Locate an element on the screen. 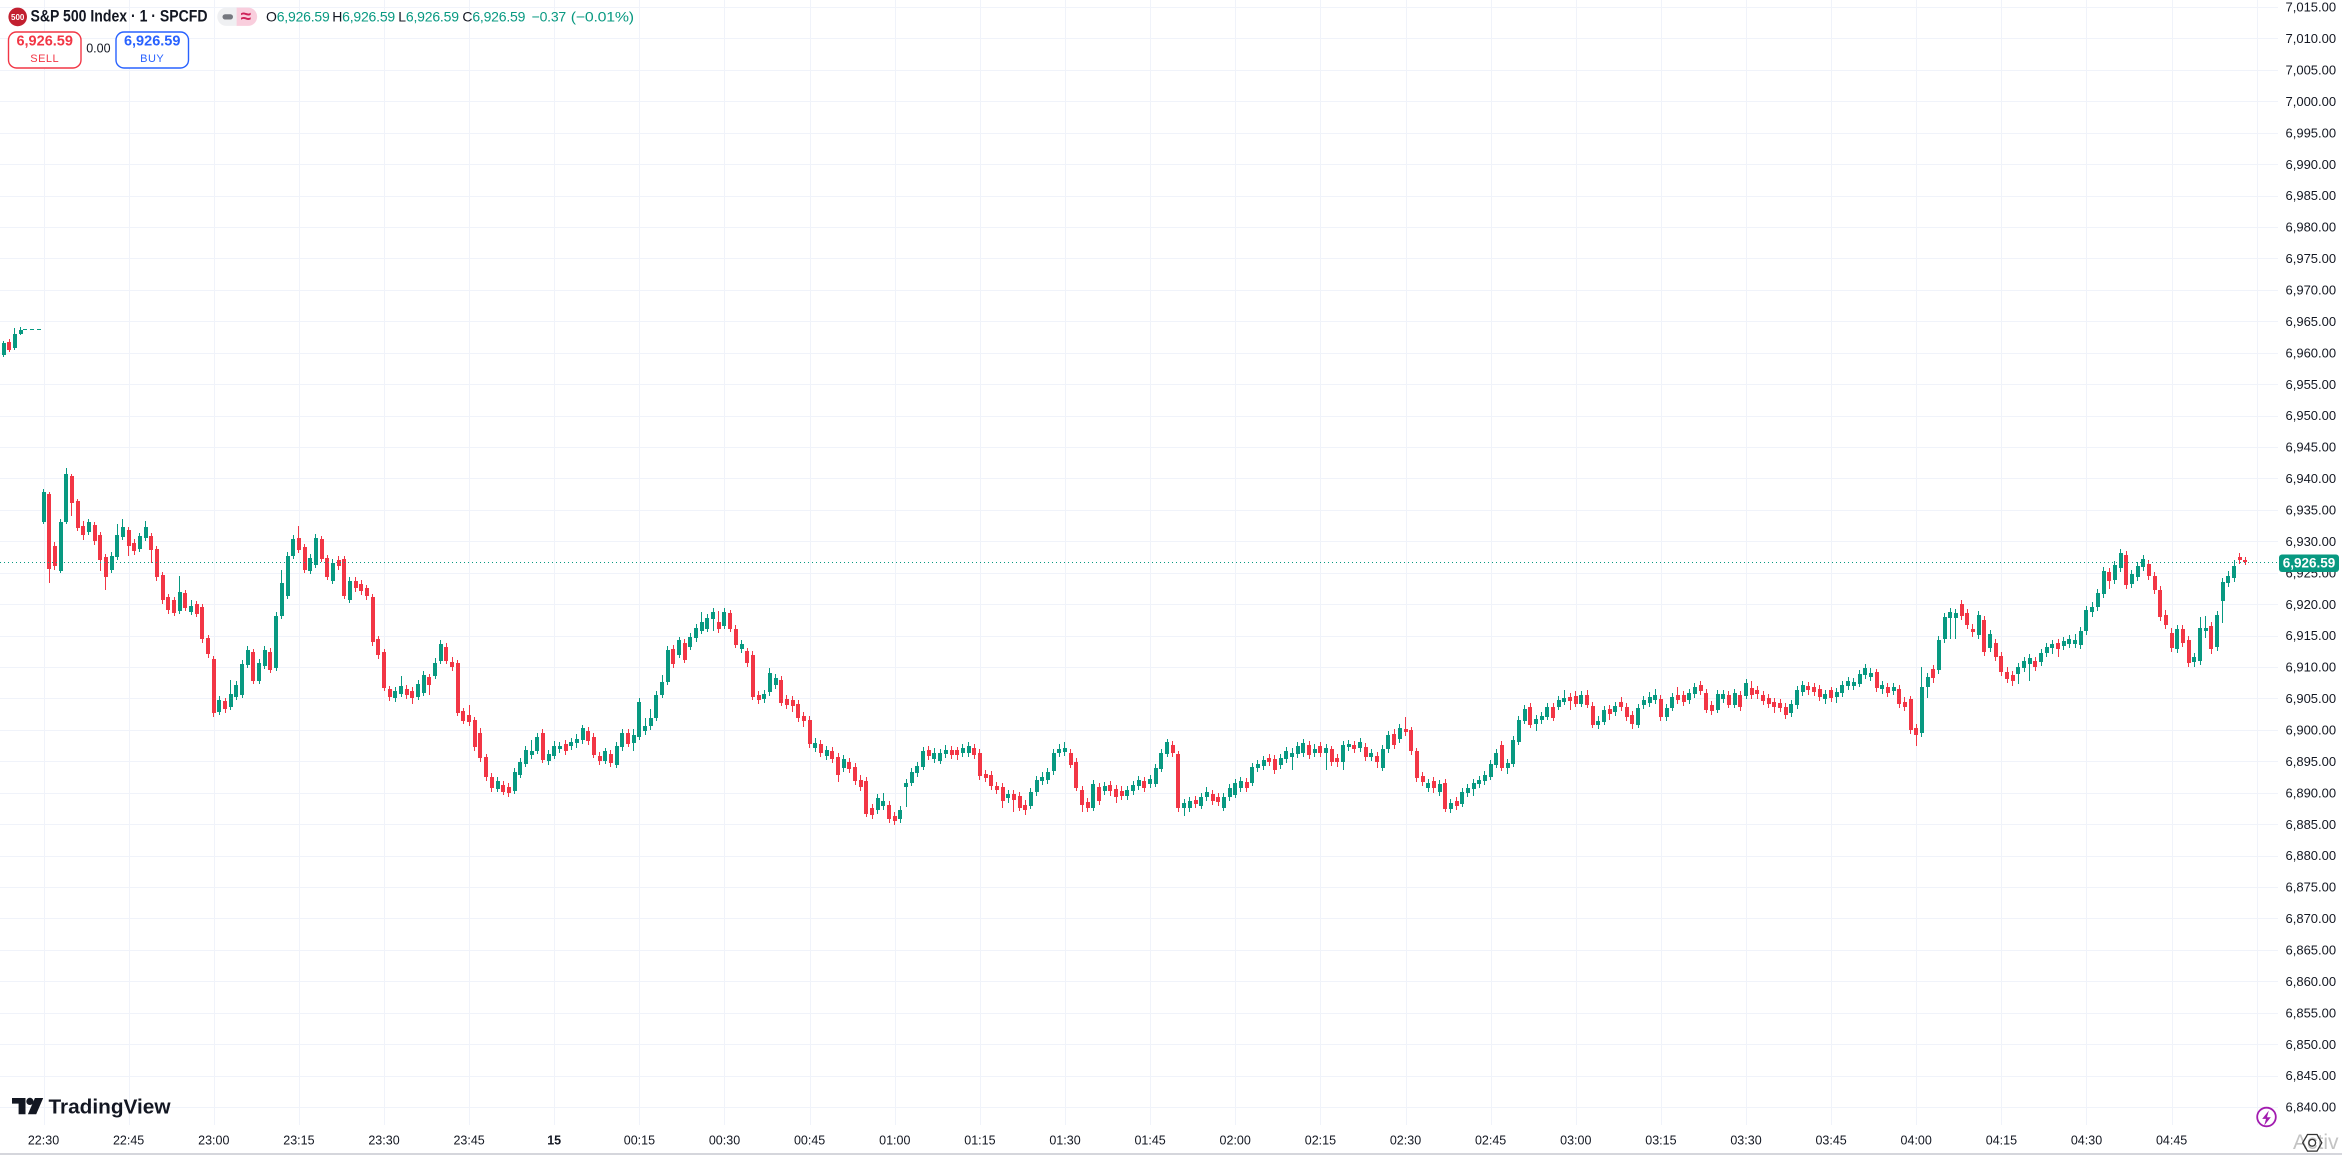 The width and height of the screenshot is (2342, 1156). svg-text: 6,920.00 is located at coordinates (2311, 604).